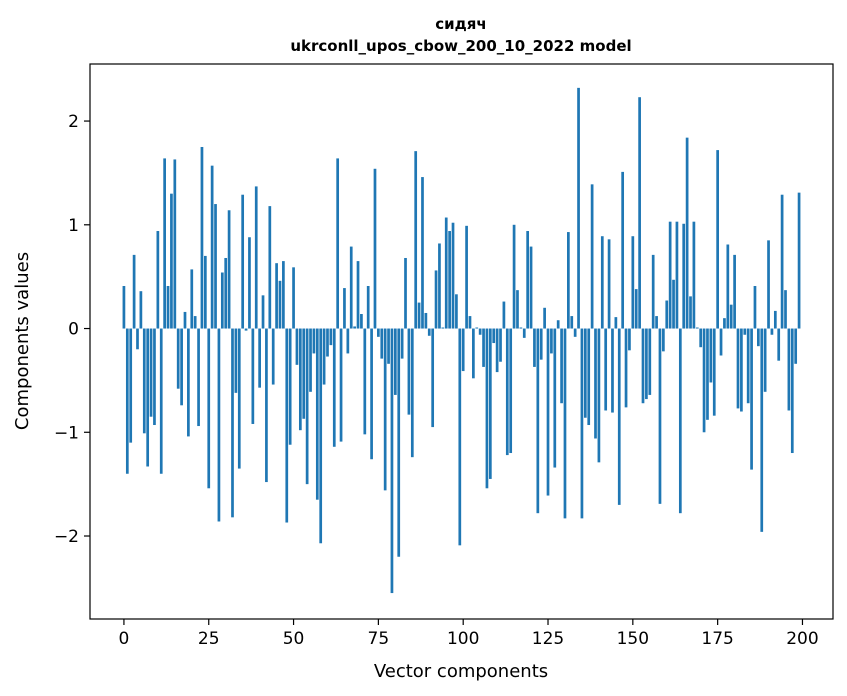  What do you see at coordinates (548, 639) in the screenshot?
I see `x-tick-label-5: 125` at bounding box center [548, 639].